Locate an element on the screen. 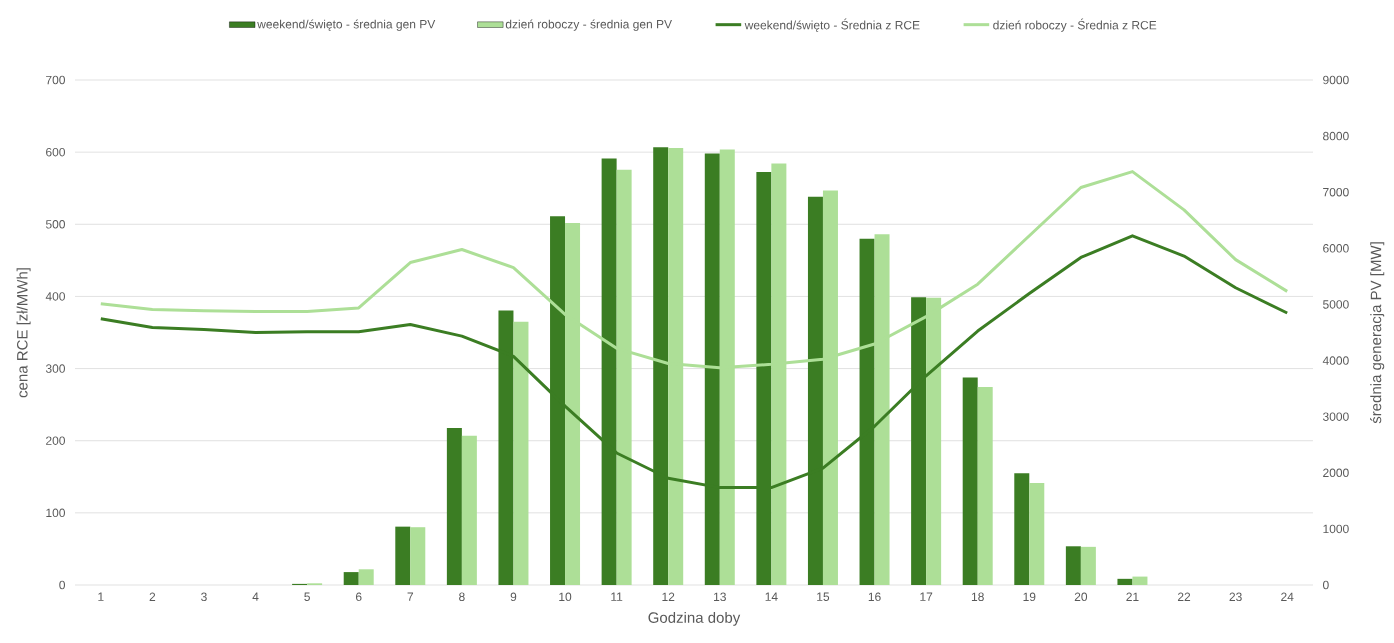 This screenshot has width=1394, height=643. y-tick-label: 400 is located at coordinates (55, 296).